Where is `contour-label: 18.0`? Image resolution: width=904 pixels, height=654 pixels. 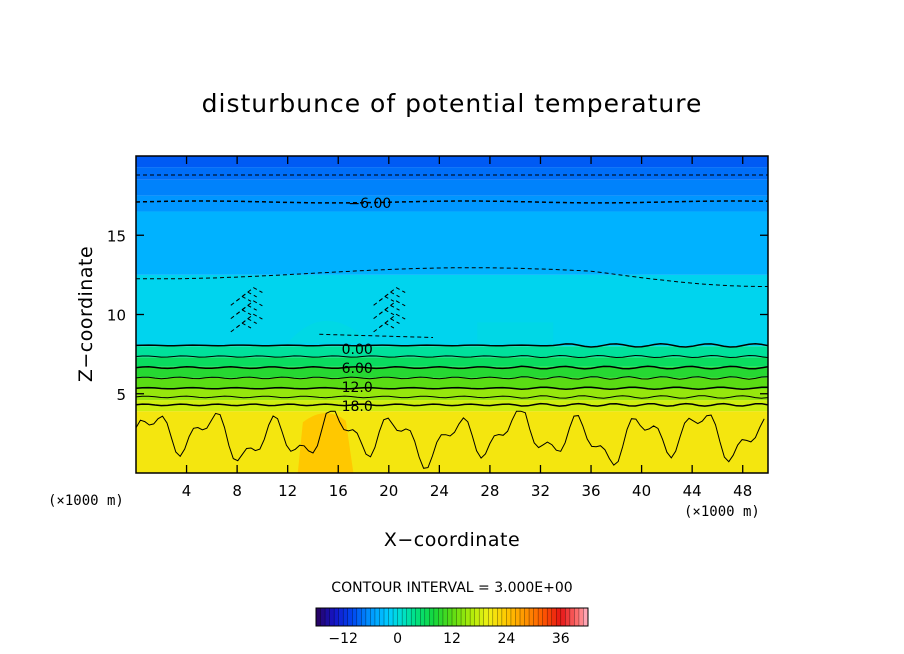 contour-label: 18.0 is located at coordinates (357, 407).